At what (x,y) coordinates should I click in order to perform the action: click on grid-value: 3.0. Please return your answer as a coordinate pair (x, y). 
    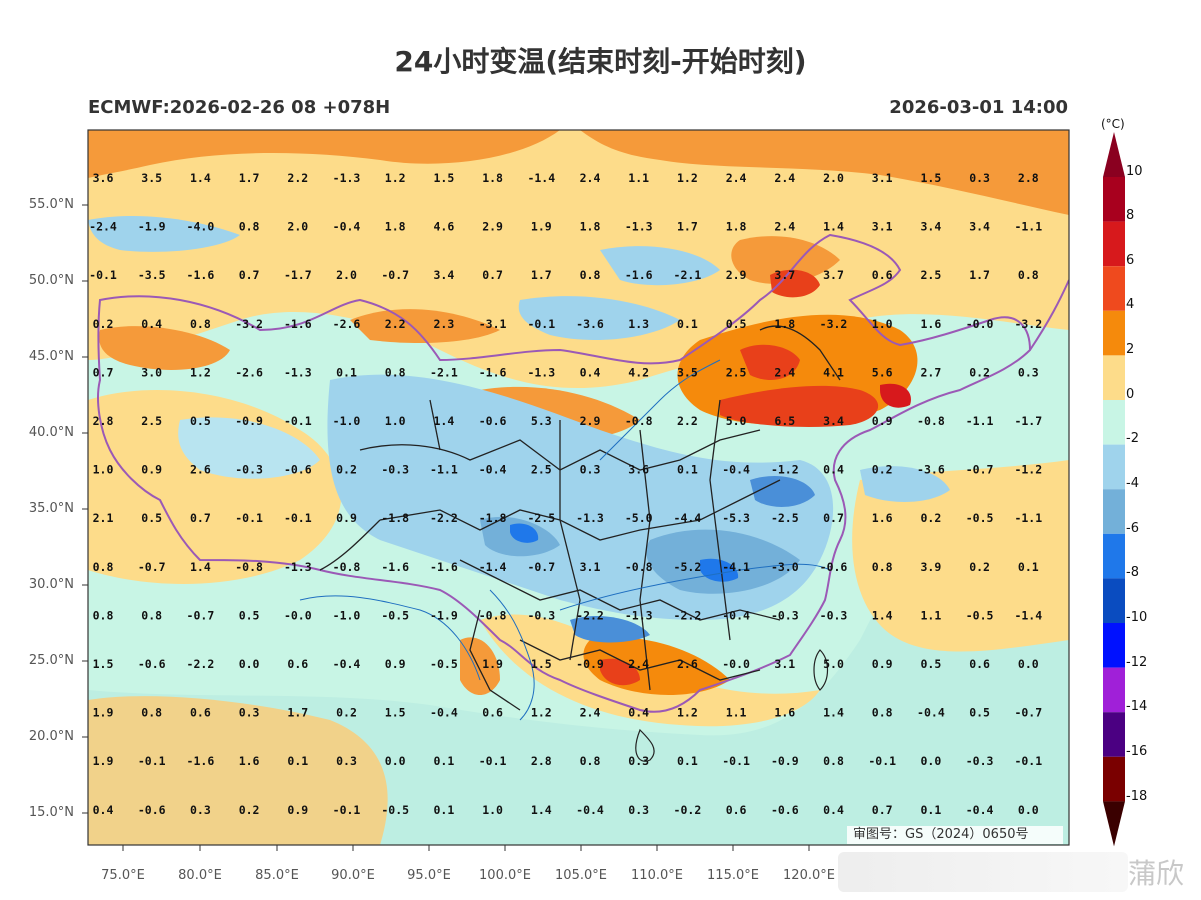
    Looking at the image, I should click on (151, 372).